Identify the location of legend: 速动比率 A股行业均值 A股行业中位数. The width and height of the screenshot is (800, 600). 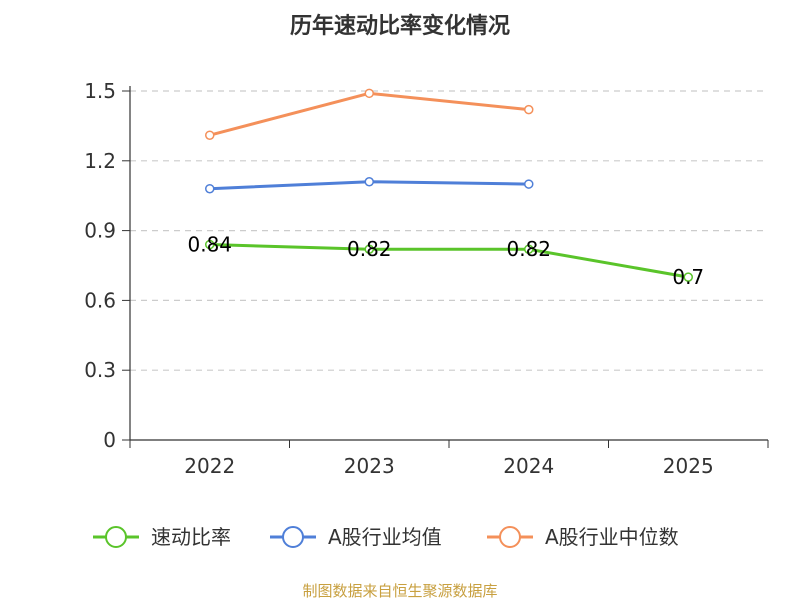
(386, 537).